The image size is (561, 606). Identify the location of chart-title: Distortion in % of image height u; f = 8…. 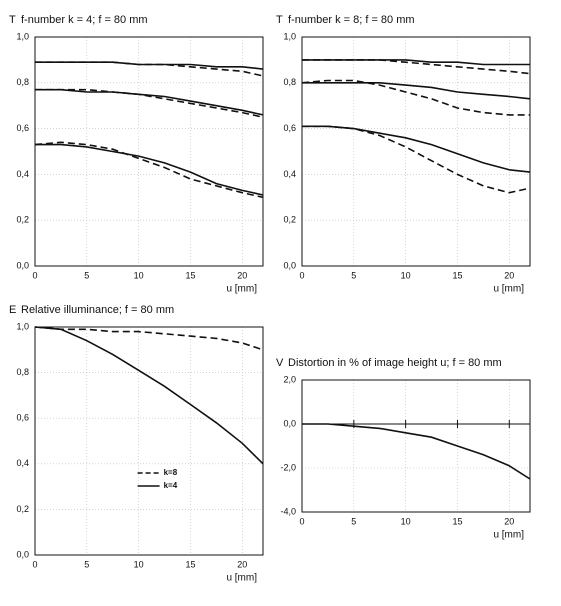
(395, 363).